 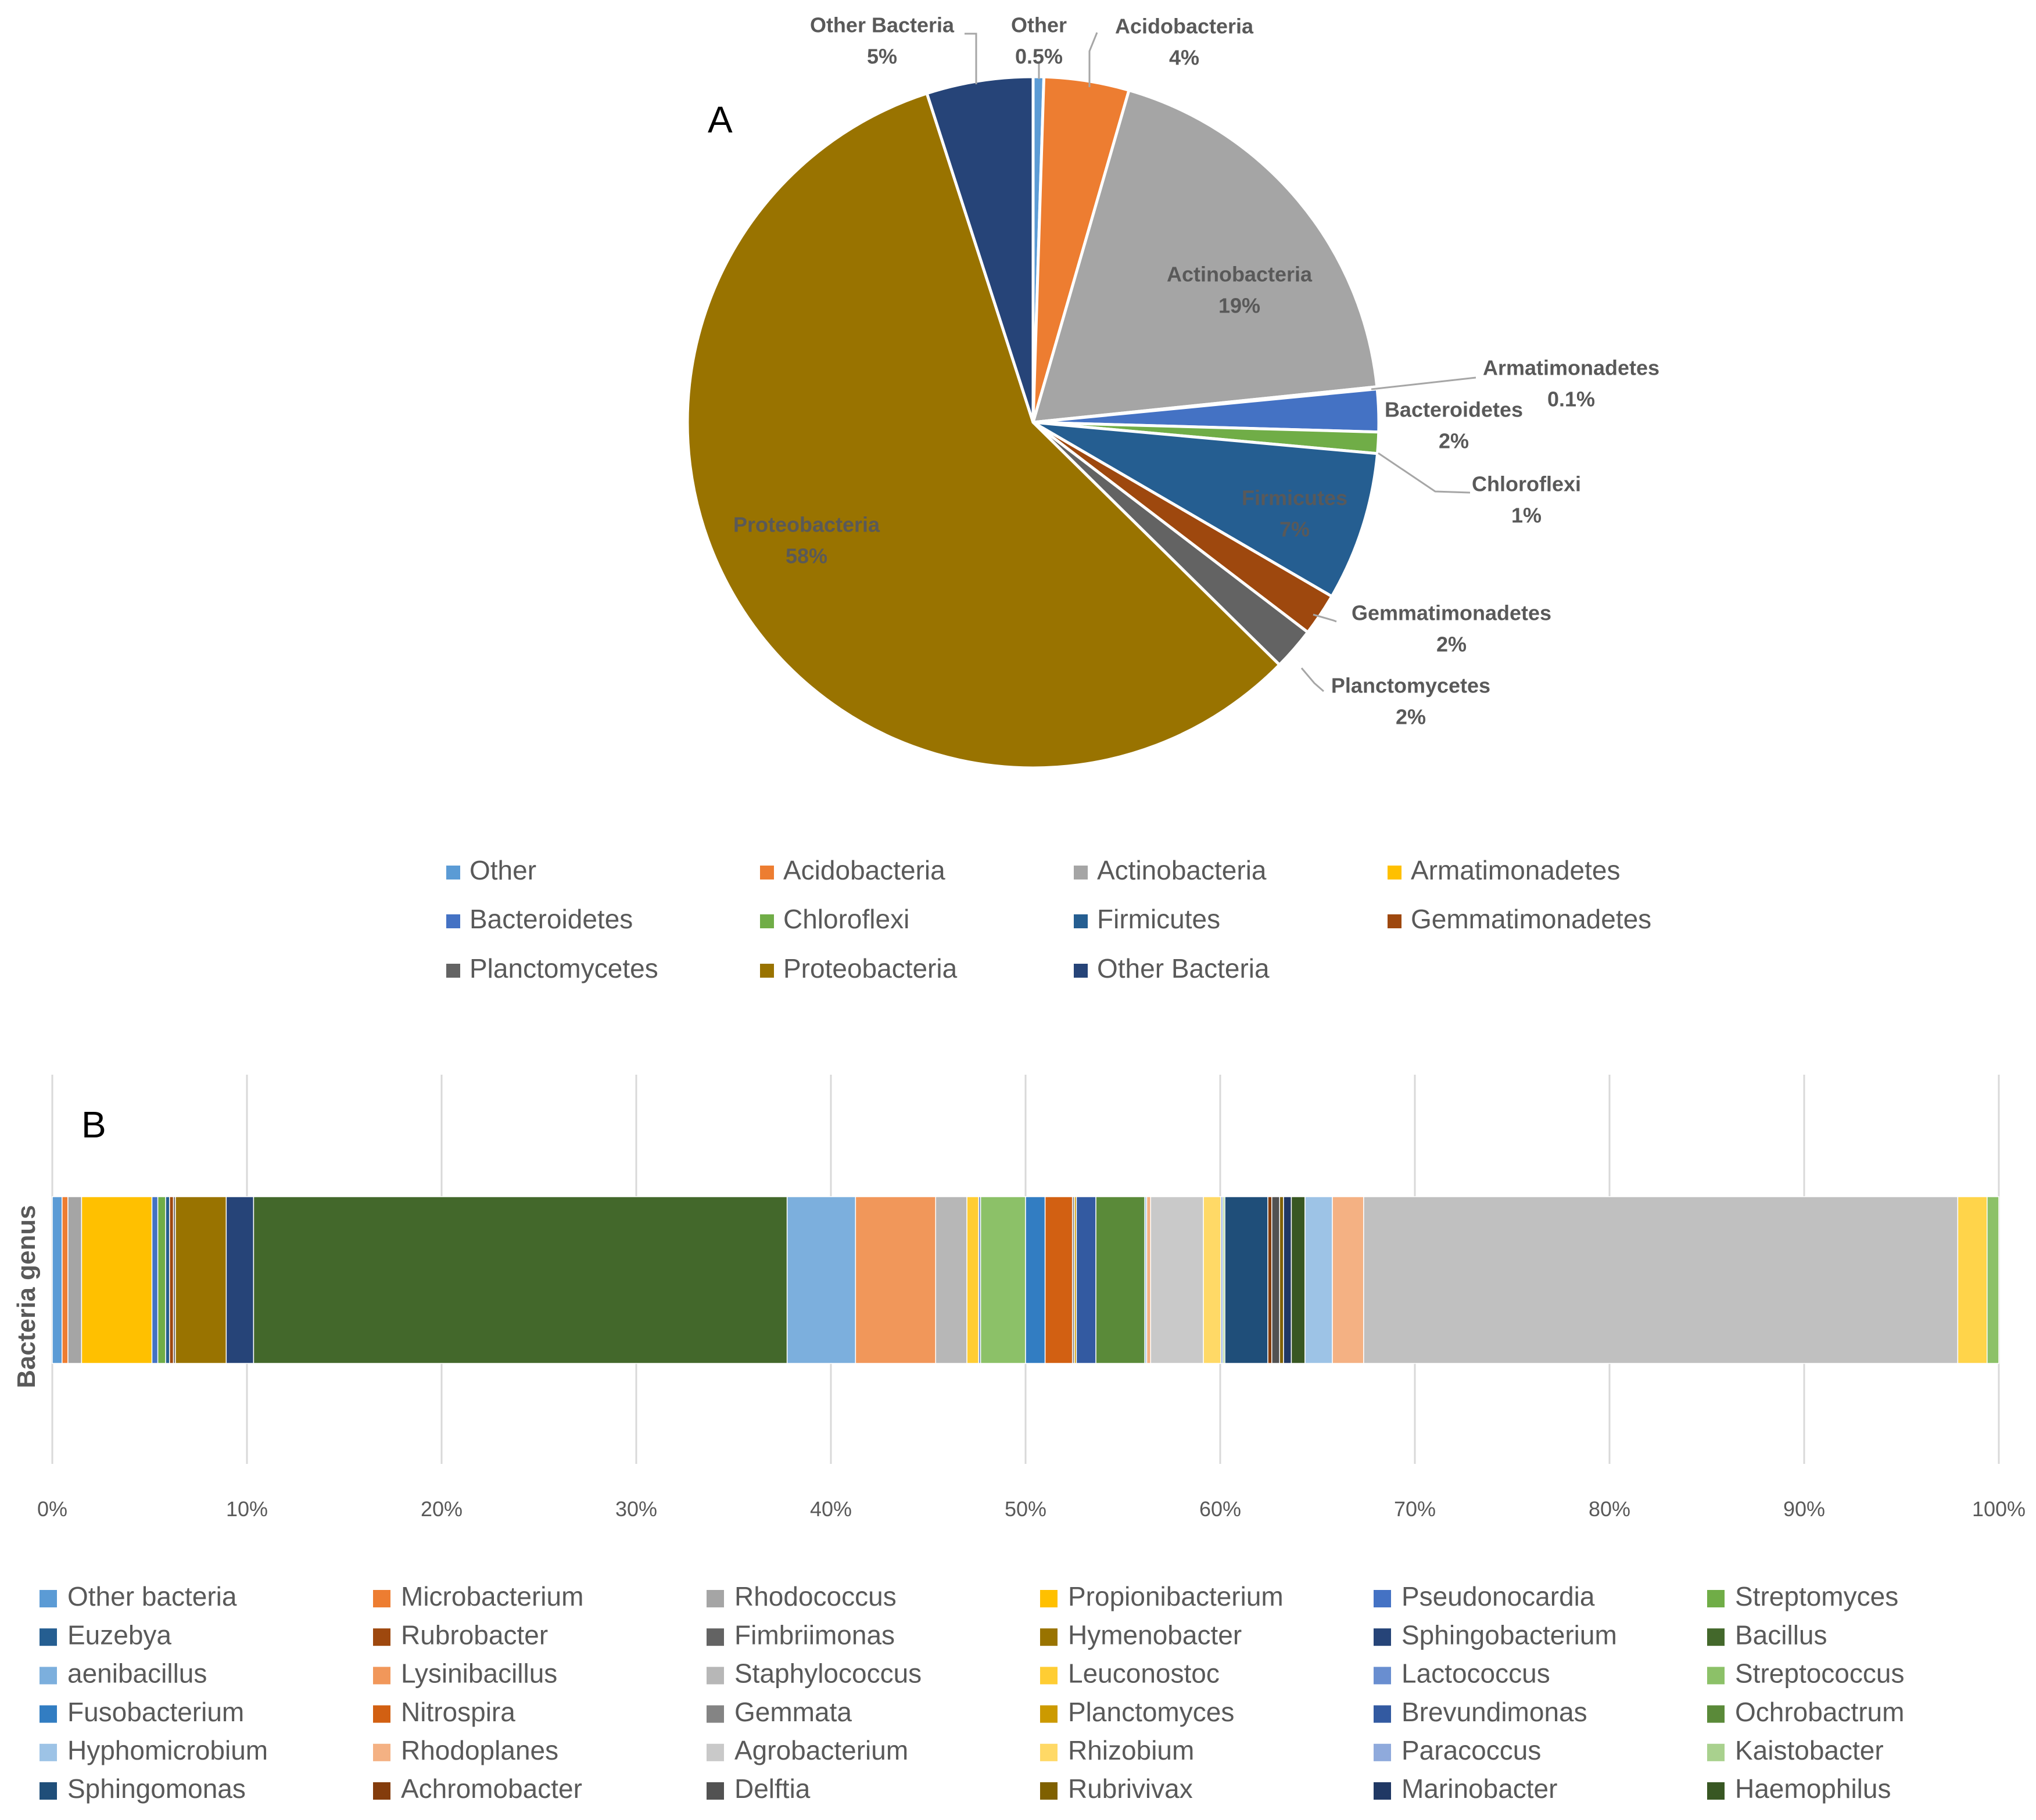 What do you see at coordinates (381, 1599) in the screenshot?
I see `bar-legend-swatch-microbacterium` at bounding box center [381, 1599].